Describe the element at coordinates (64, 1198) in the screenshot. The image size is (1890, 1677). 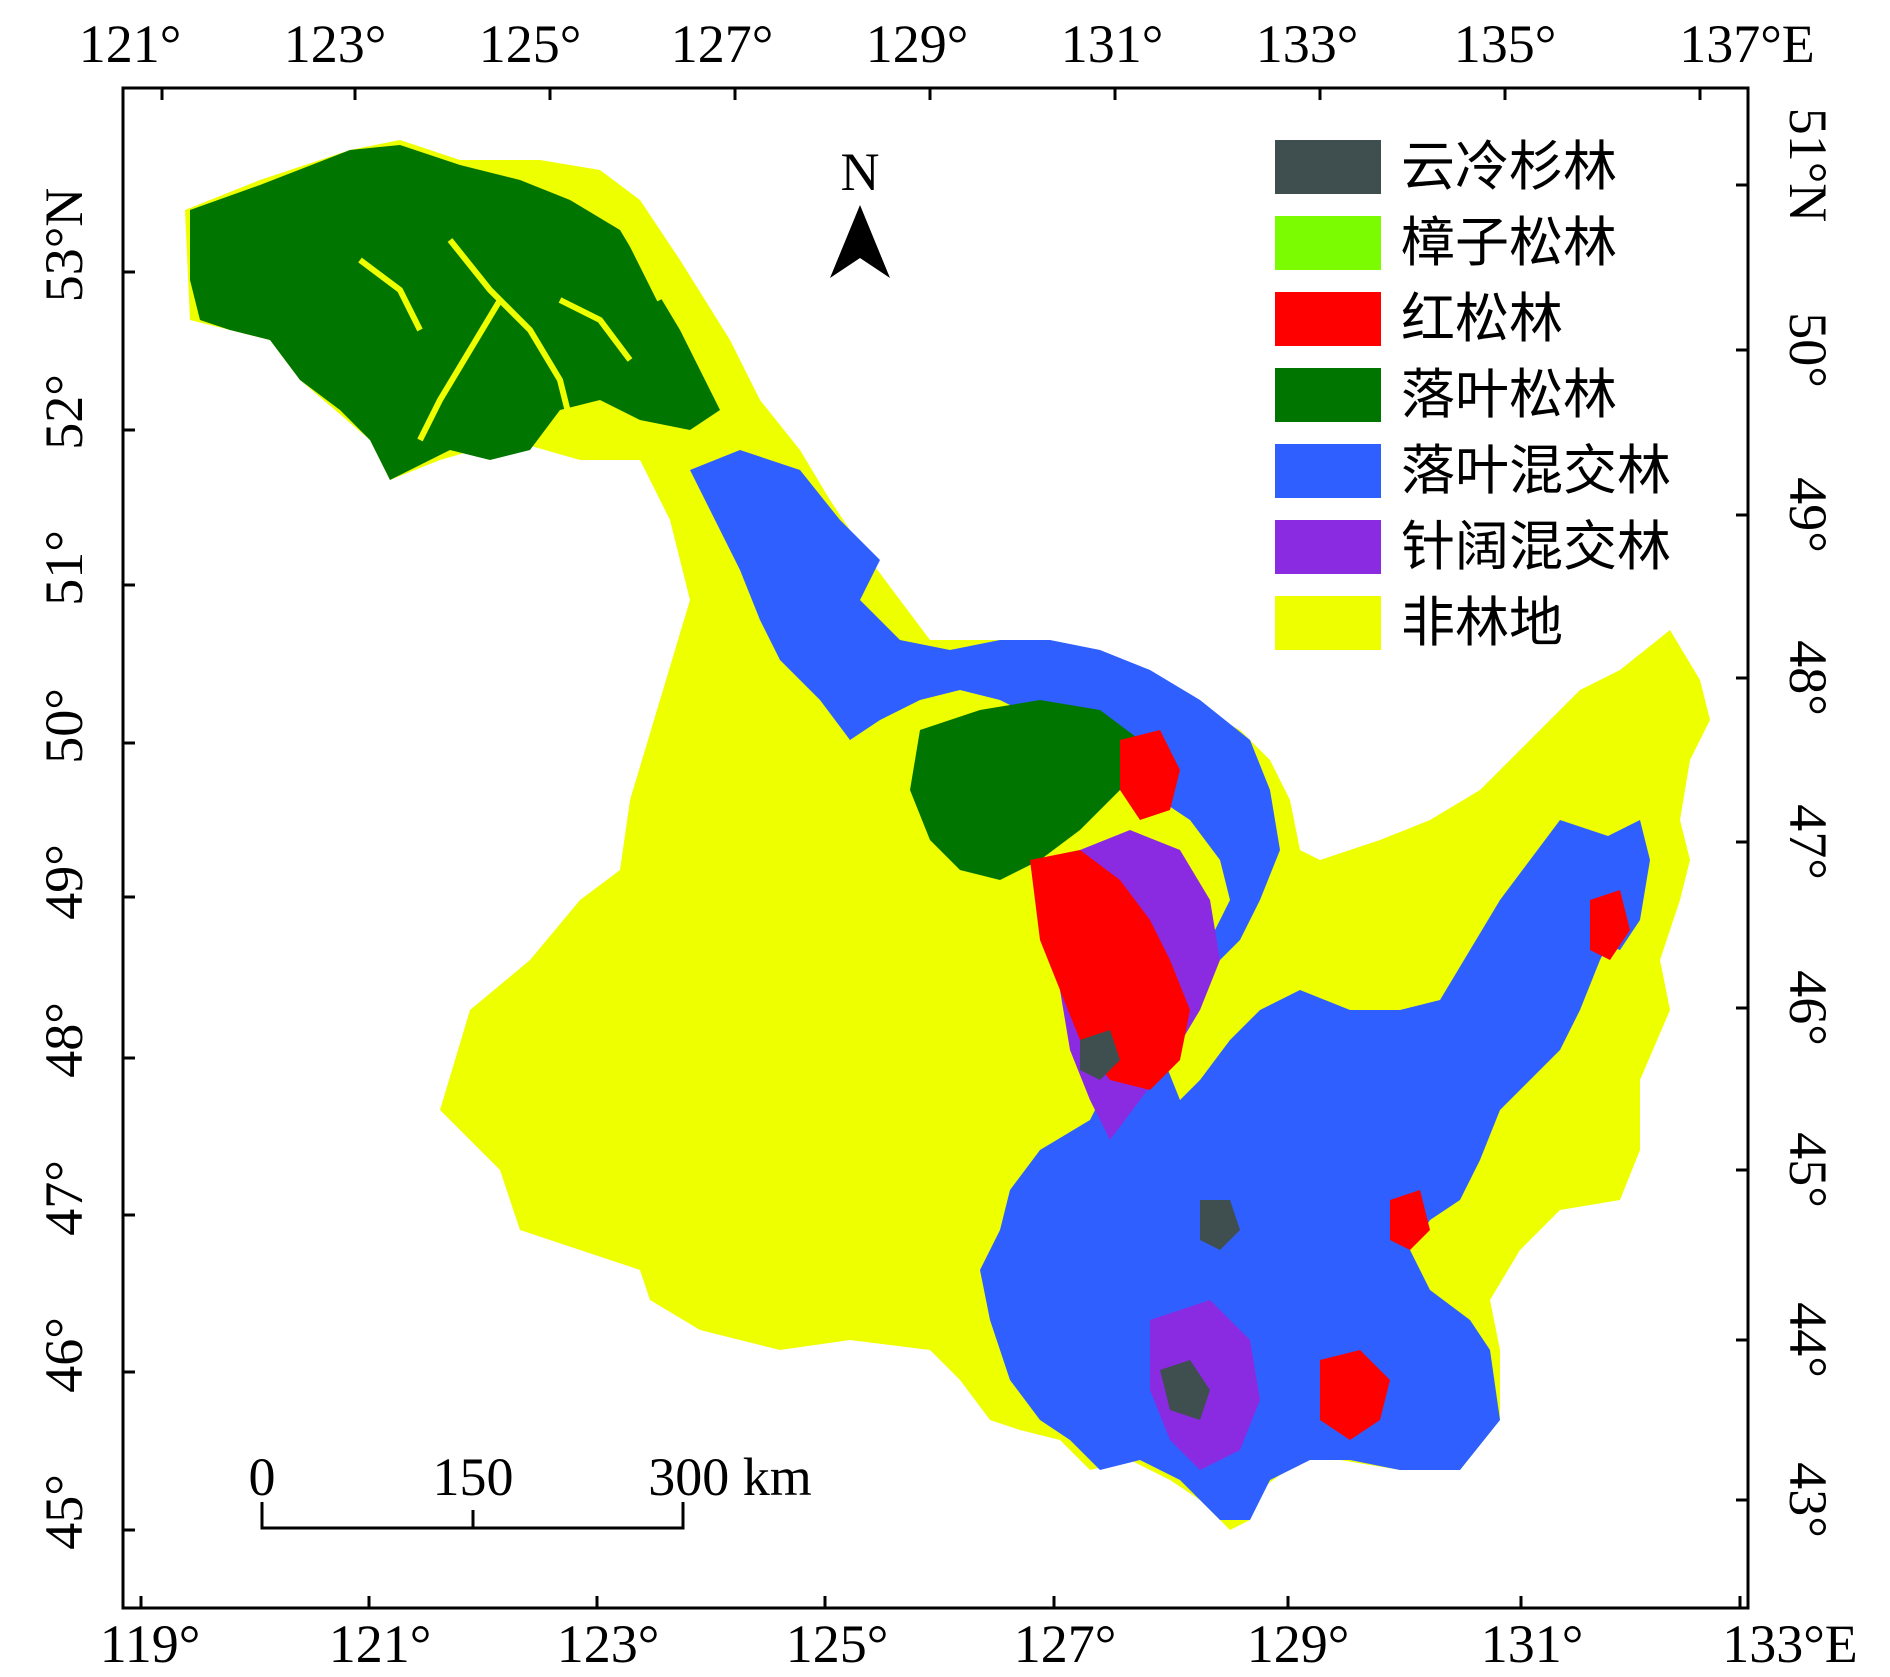
I see `left-tick-label: 47°` at that location.